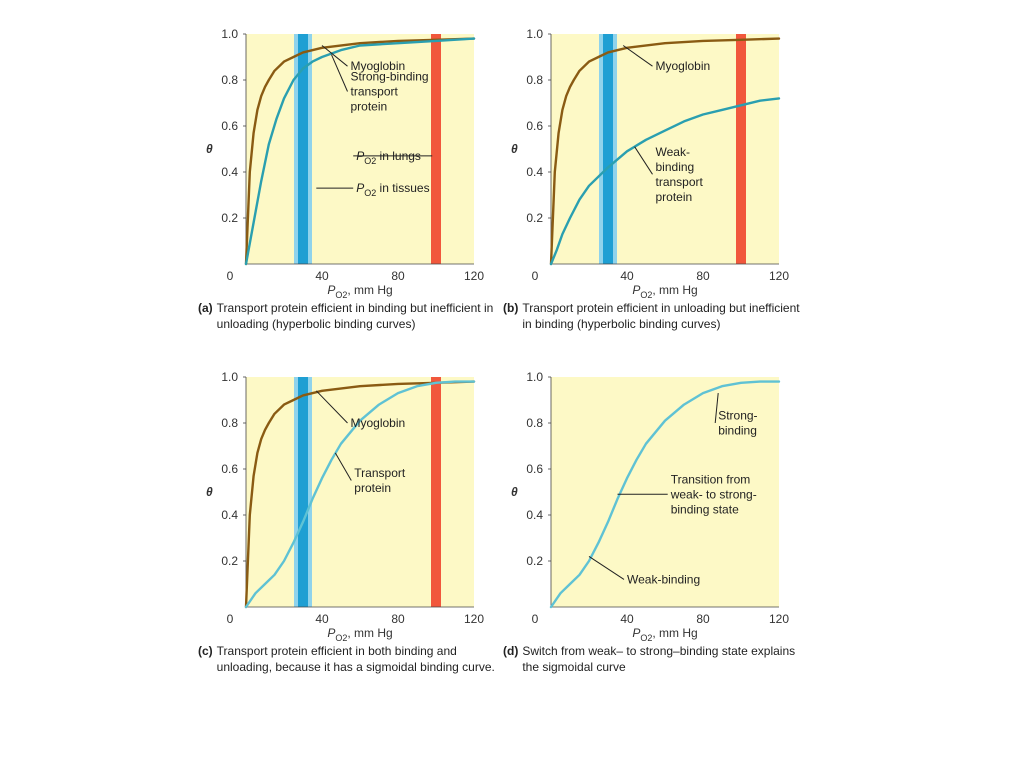 This screenshot has height=768, width=1024. I want to click on annotation-label-c: Transport protein, so click(380, 480).